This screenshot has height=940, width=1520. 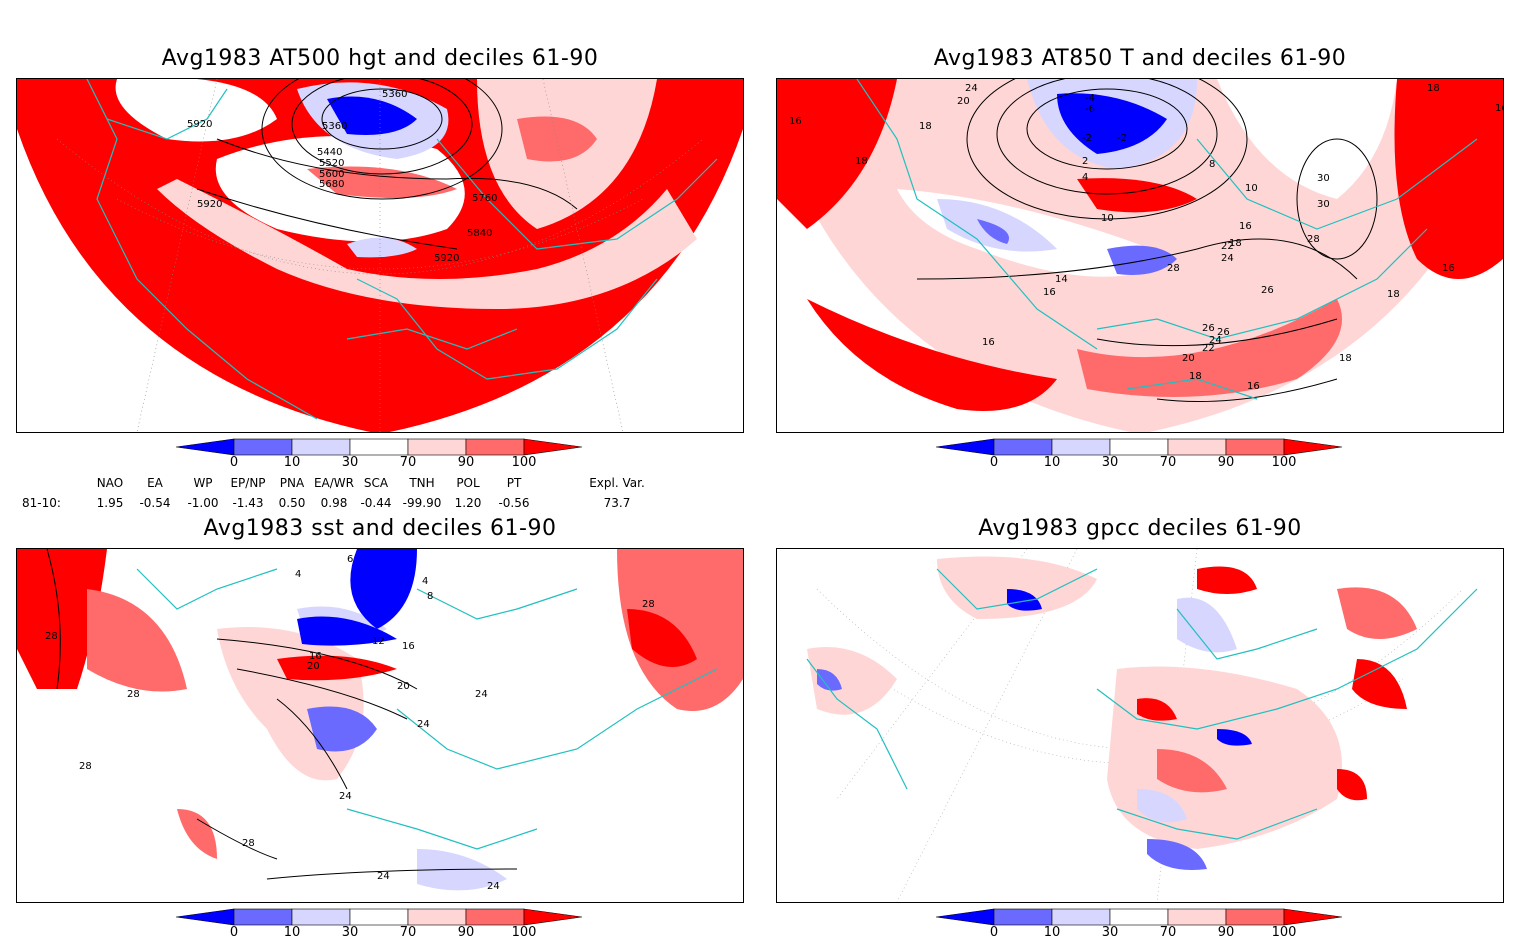 I want to click on index-name: Expl. Var., so click(x=617, y=483).